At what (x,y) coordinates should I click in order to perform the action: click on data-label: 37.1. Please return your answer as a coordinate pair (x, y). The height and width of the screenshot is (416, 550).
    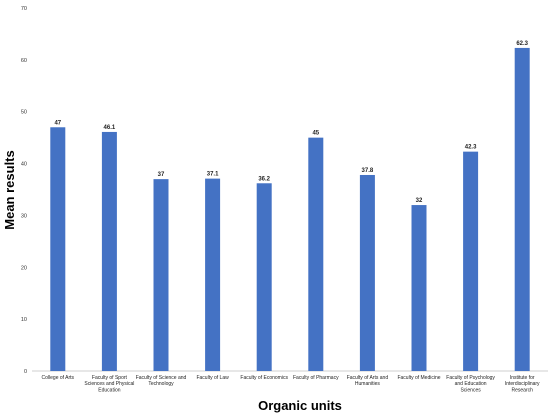
    Looking at the image, I should click on (213, 175).